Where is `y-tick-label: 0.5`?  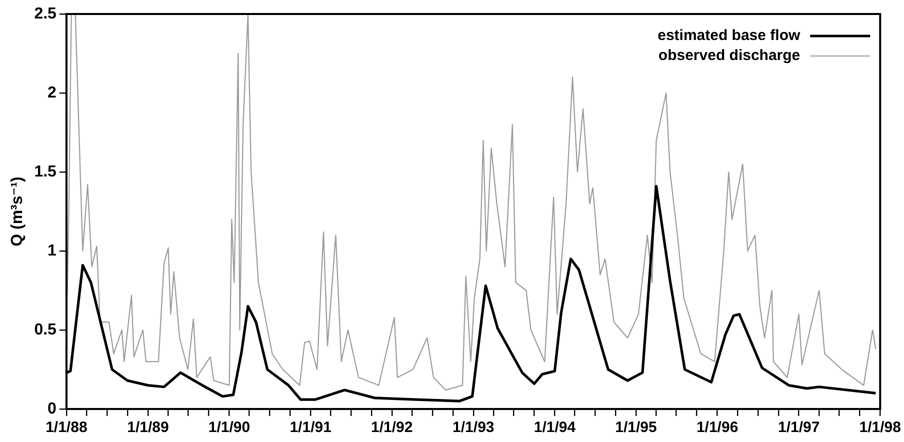
y-tick-label: 0.5 is located at coordinates (45, 329).